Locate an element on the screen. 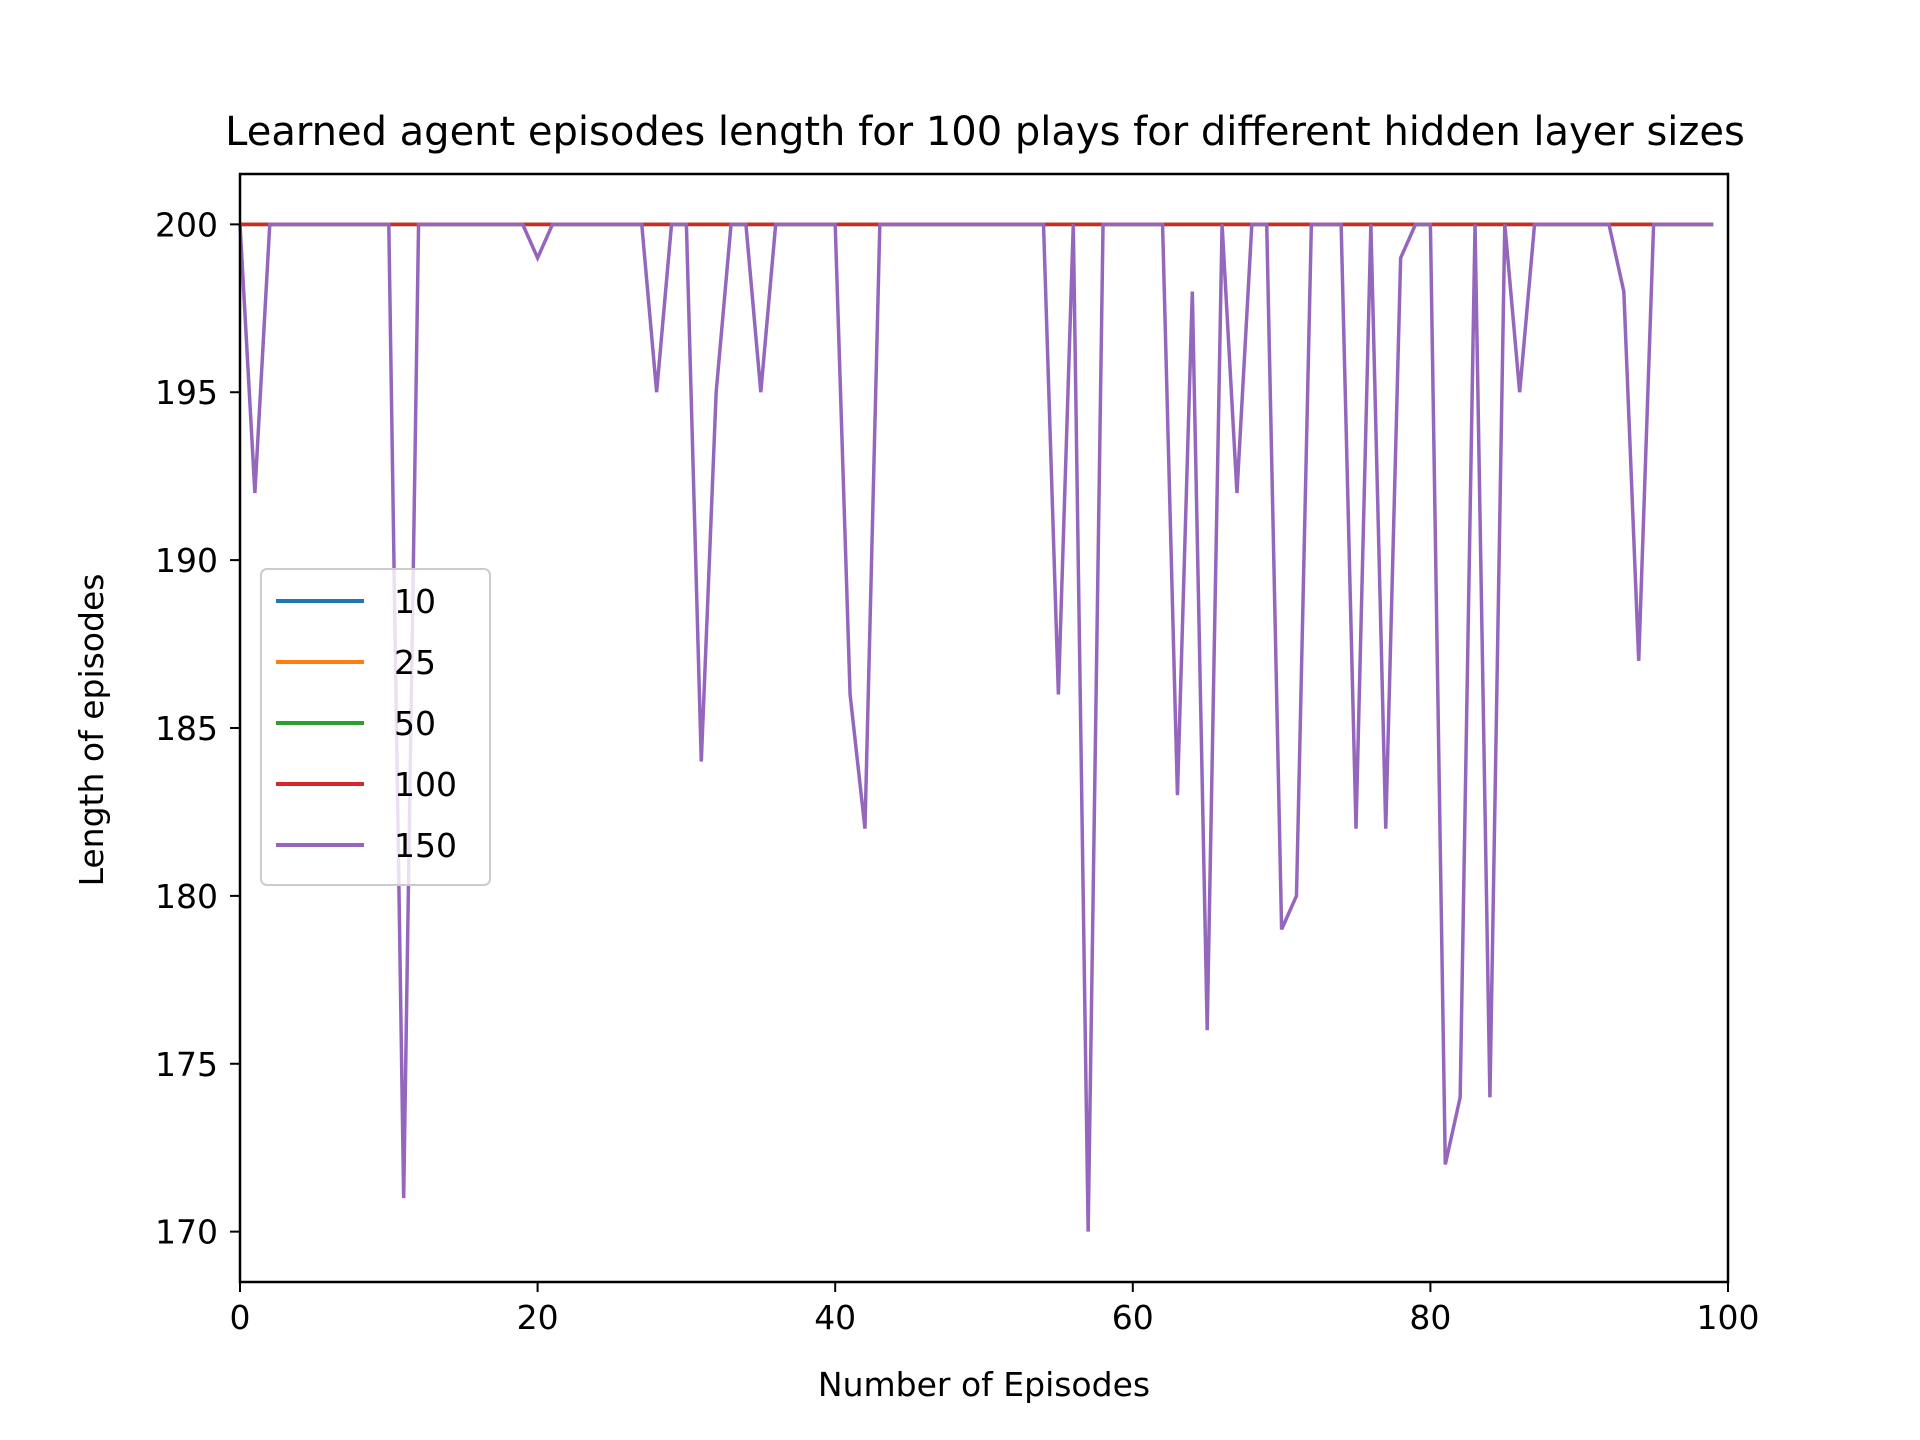  y-axis: 170 175 180 185 190 195 200 is located at coordinates (197, 728).